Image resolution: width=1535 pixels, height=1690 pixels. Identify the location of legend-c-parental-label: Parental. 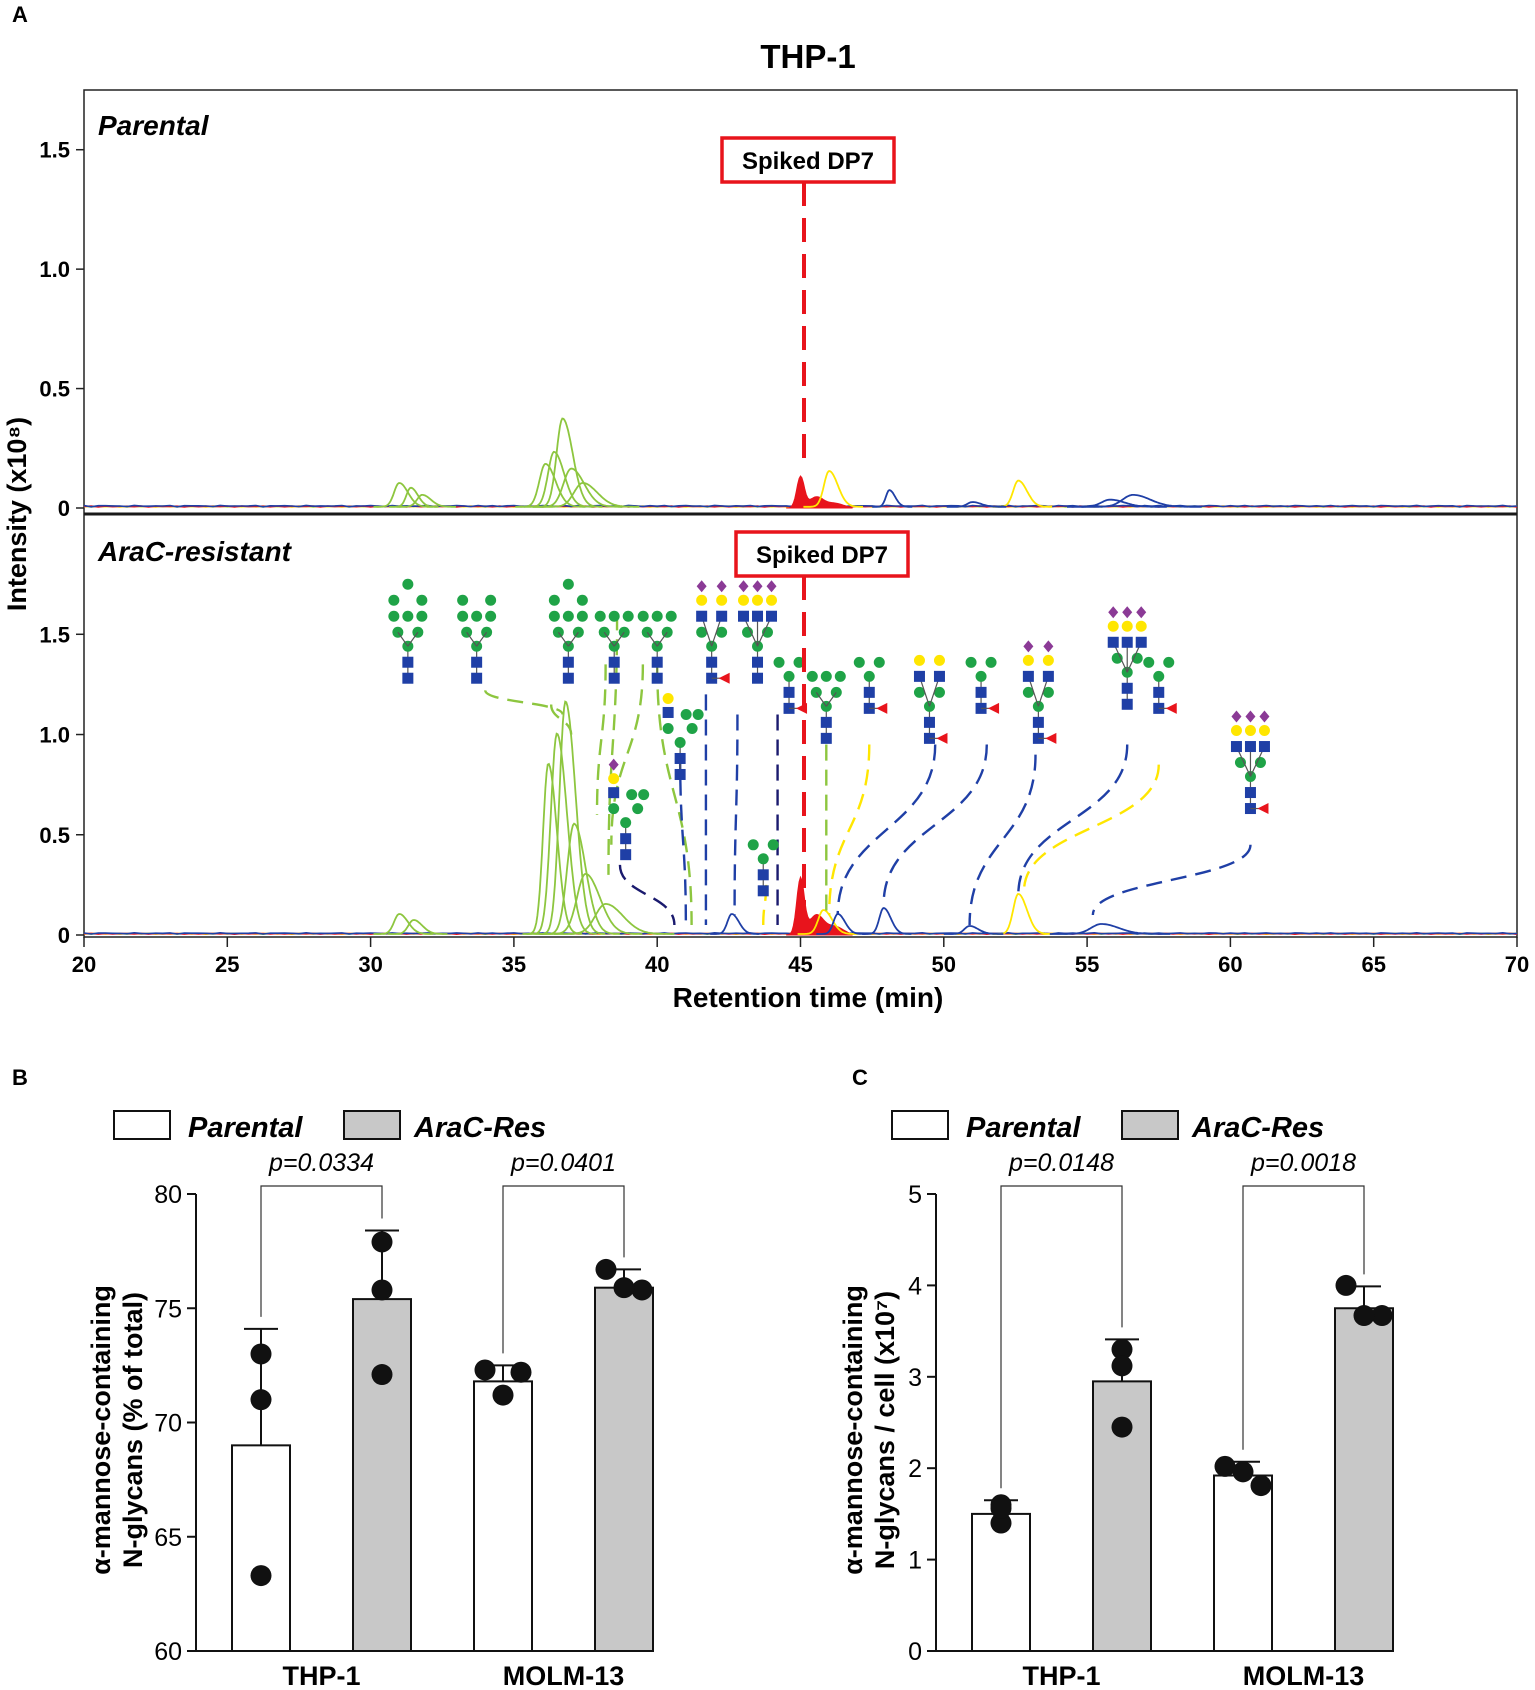
(1023, 1128).